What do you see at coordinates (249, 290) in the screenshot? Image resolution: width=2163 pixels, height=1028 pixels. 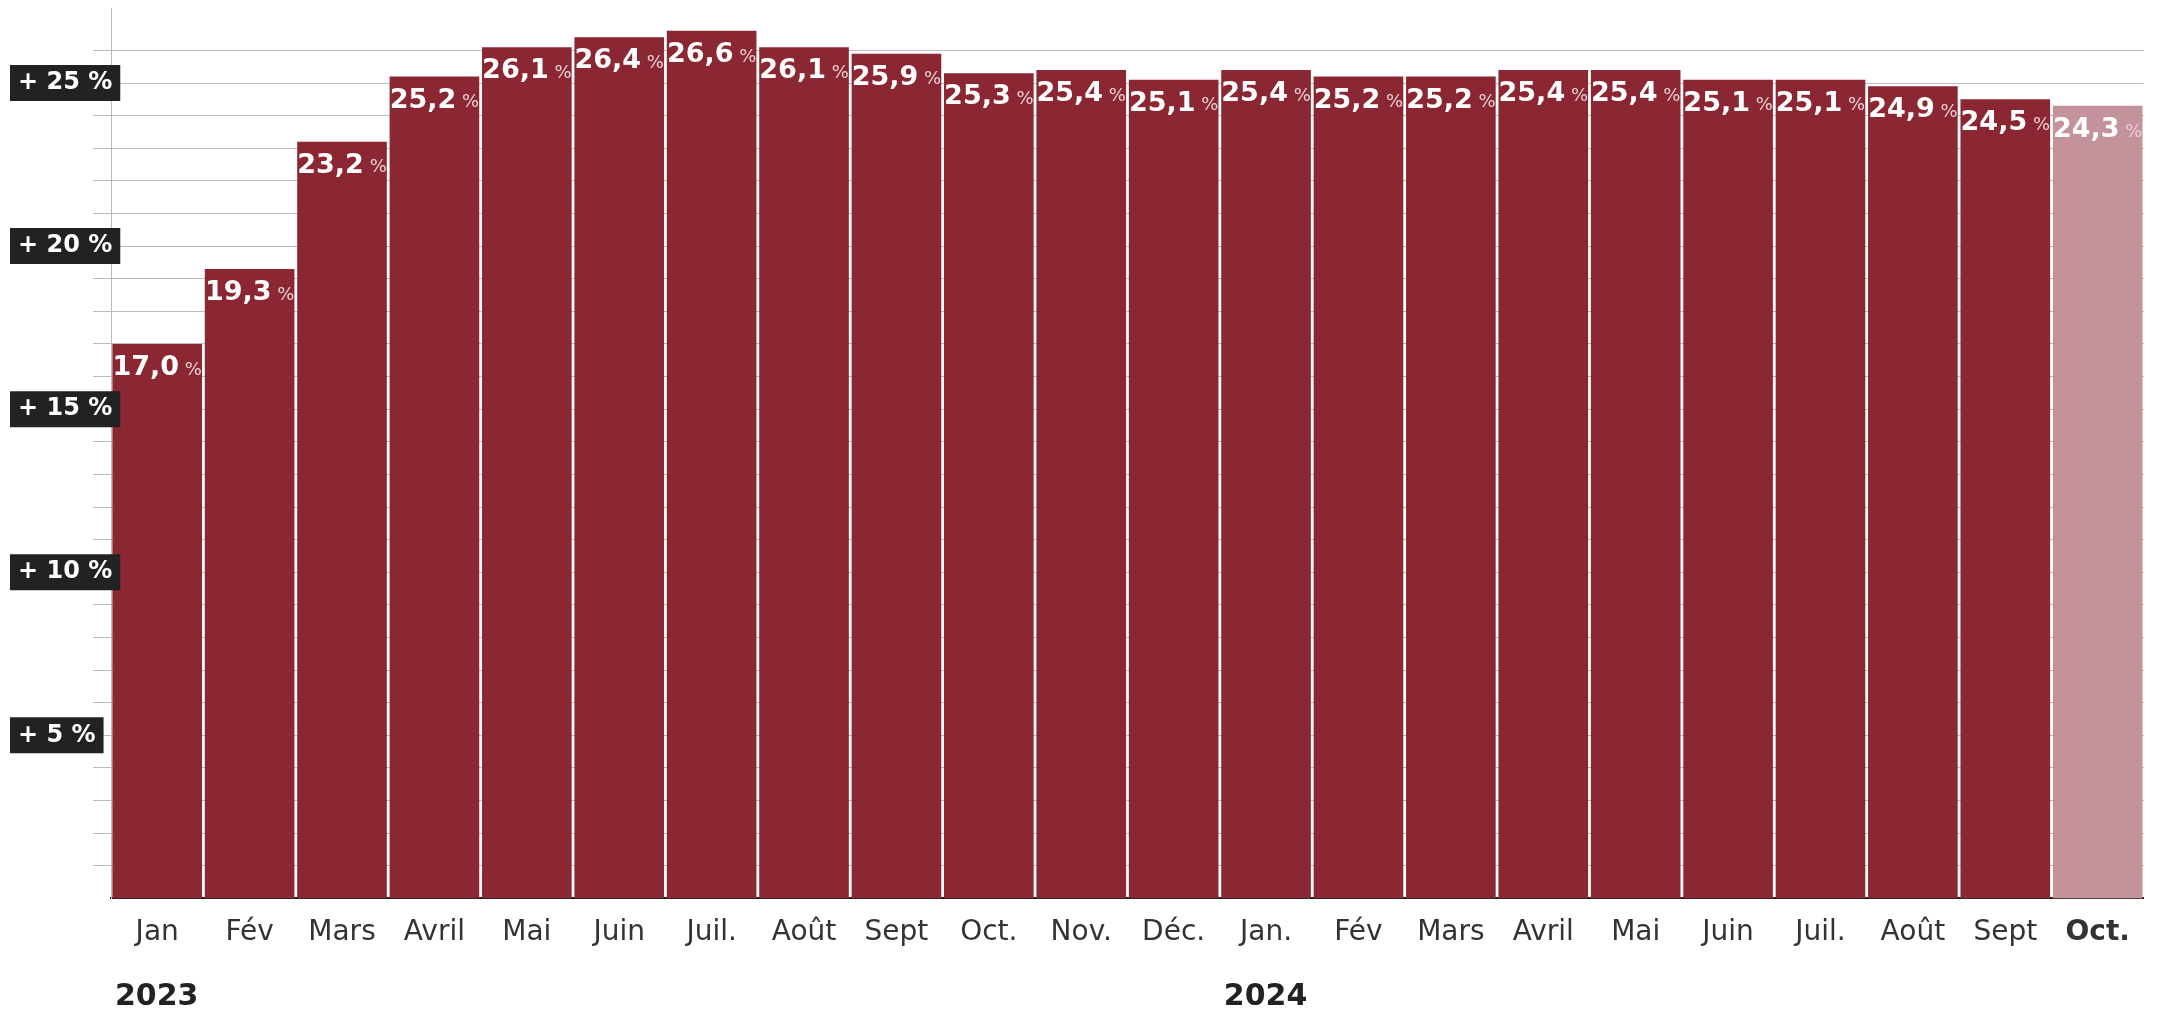 I see `data-label: 19,3 %` at bounding box center [249, 290].